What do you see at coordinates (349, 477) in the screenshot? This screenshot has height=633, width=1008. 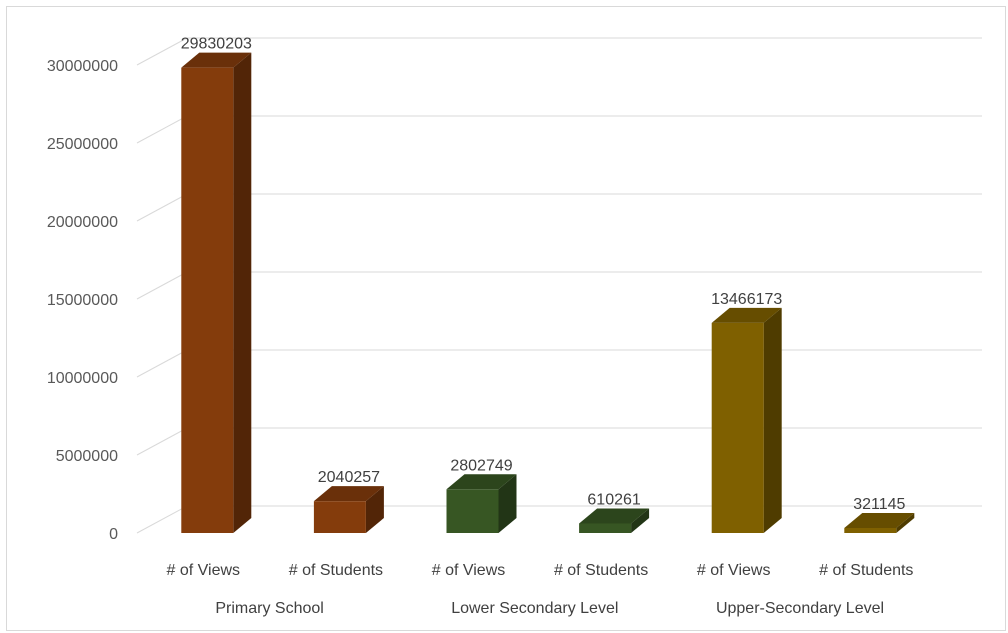 I see `data-label: 2040257` at bounding box center [349, 477].